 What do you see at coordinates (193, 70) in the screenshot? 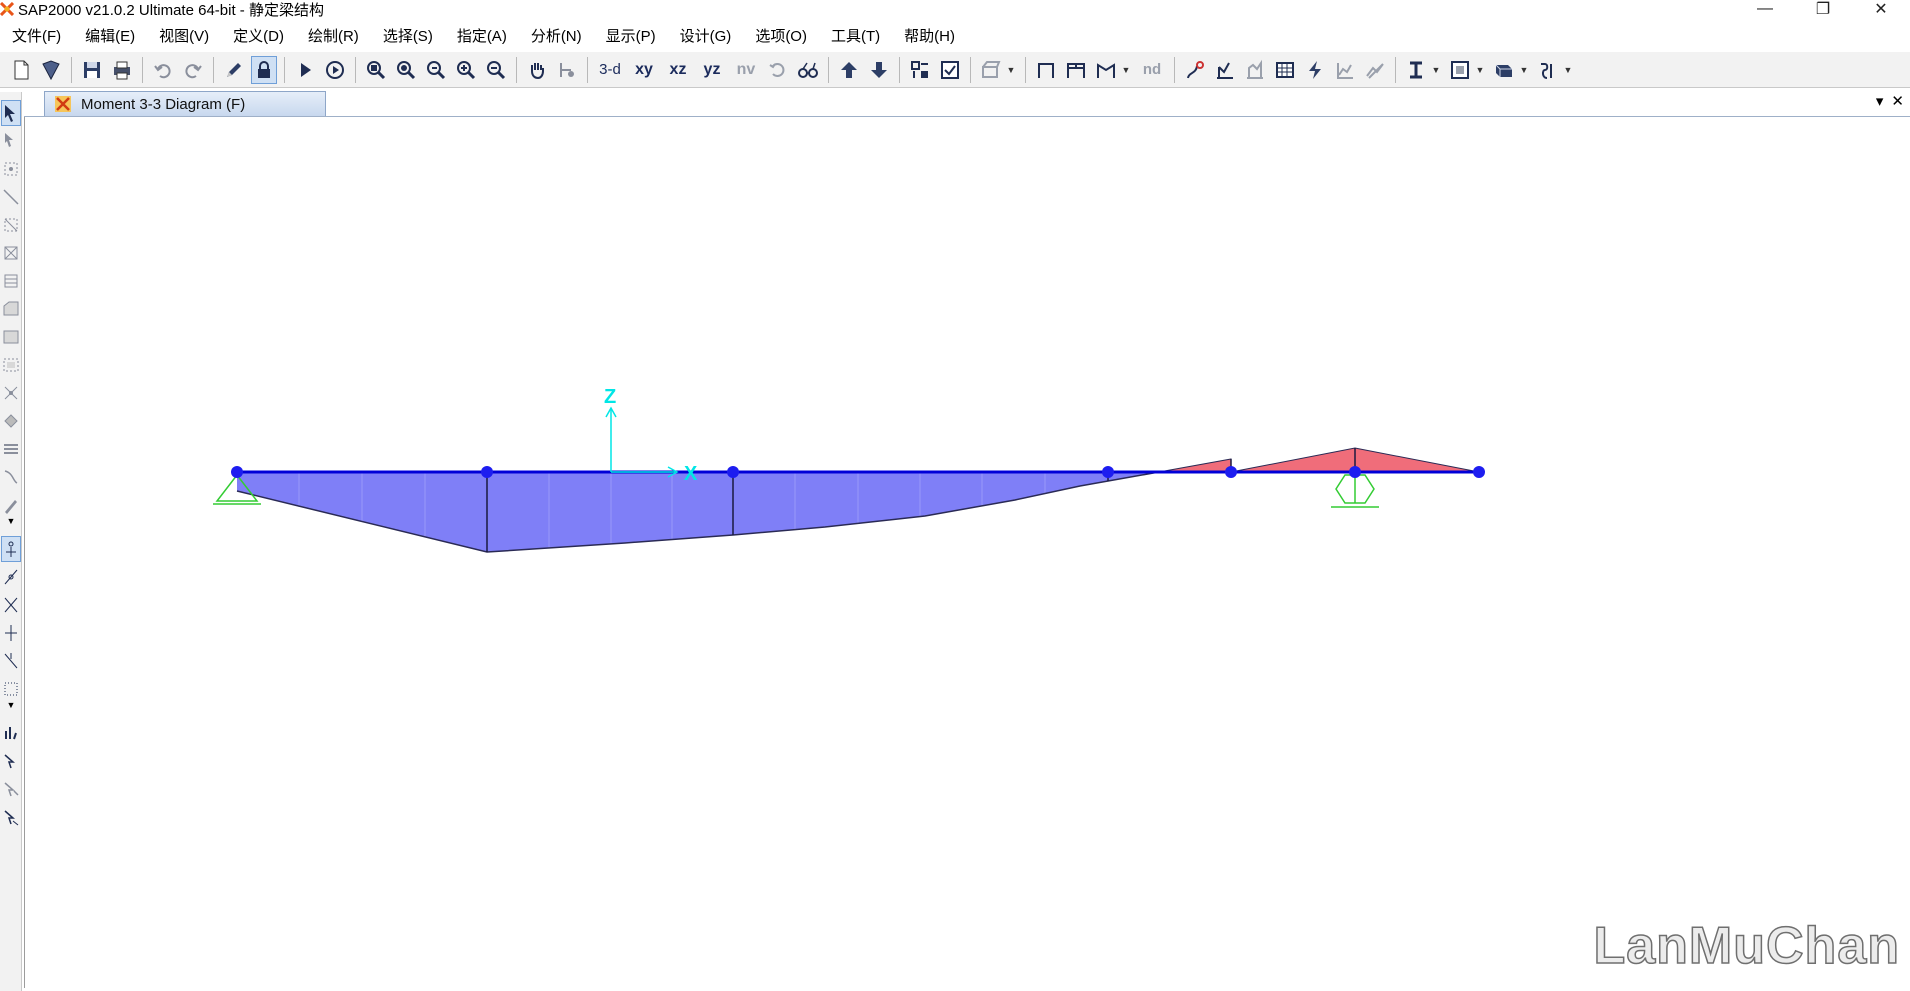
I see `redo-button` at bounding box center [193, 70].